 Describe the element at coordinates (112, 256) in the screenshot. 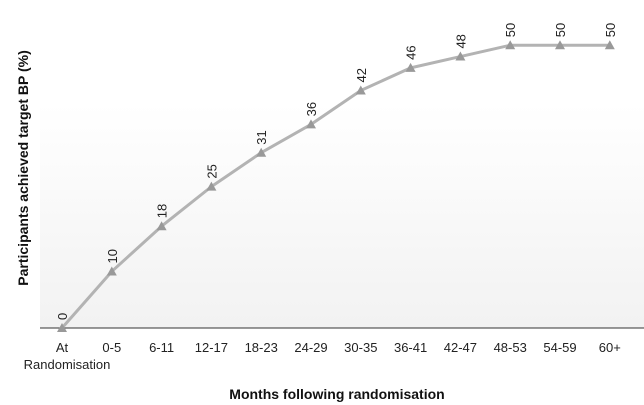

I see `data-label: 10` at that location.